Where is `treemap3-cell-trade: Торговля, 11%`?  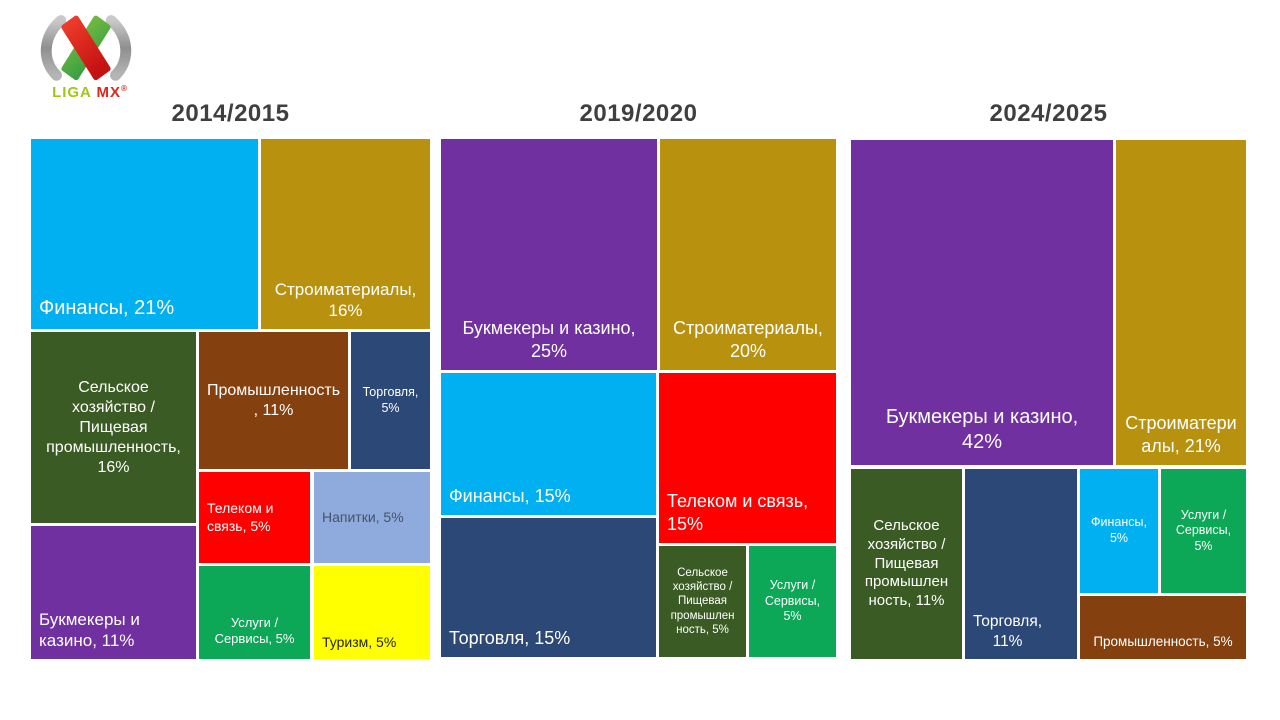 treemap3-cell-trade: Торговля, 11% is located at coordinates (1021, 564).